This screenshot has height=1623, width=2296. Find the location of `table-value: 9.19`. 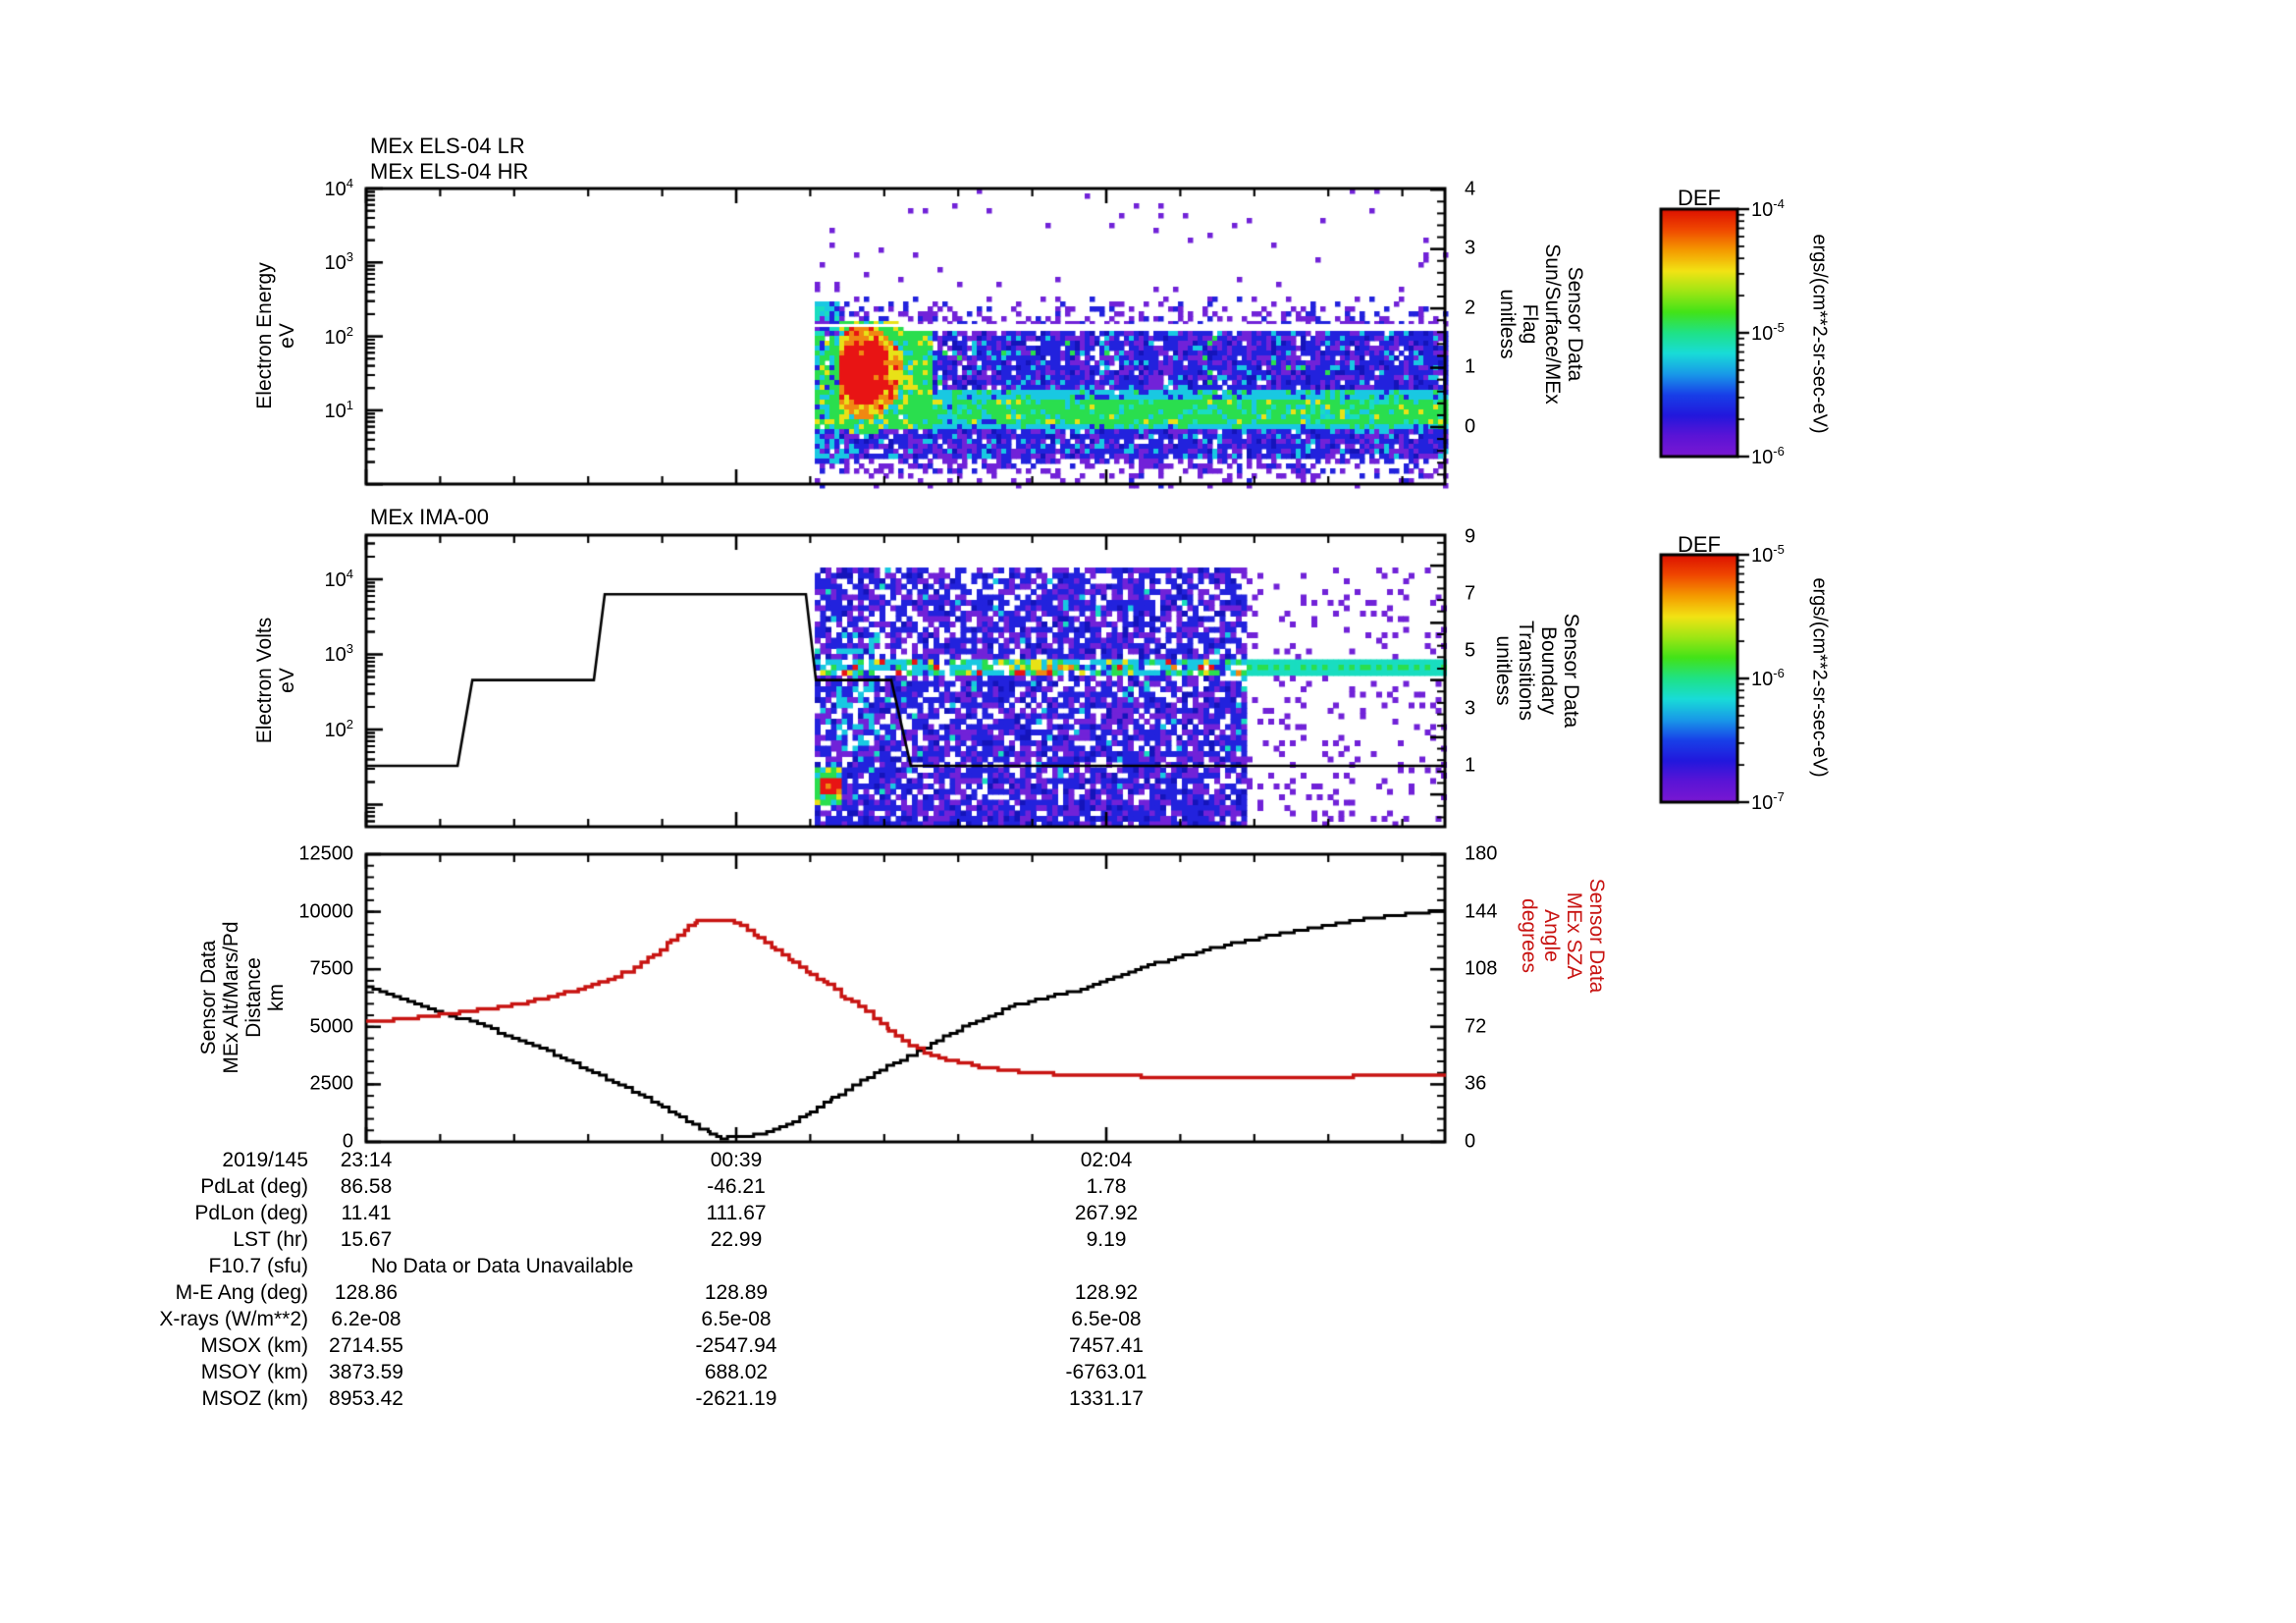

table-value: 9.19 is located at coordinates (1106, 1239).